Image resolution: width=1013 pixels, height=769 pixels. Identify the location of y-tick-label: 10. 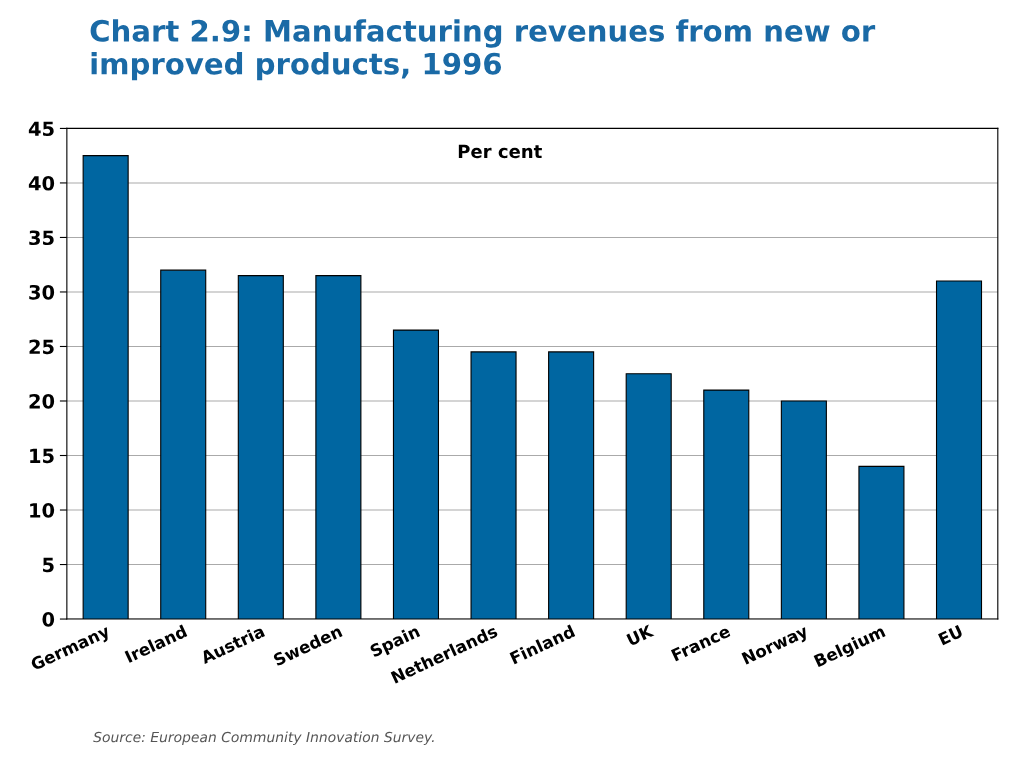
(42, 510).